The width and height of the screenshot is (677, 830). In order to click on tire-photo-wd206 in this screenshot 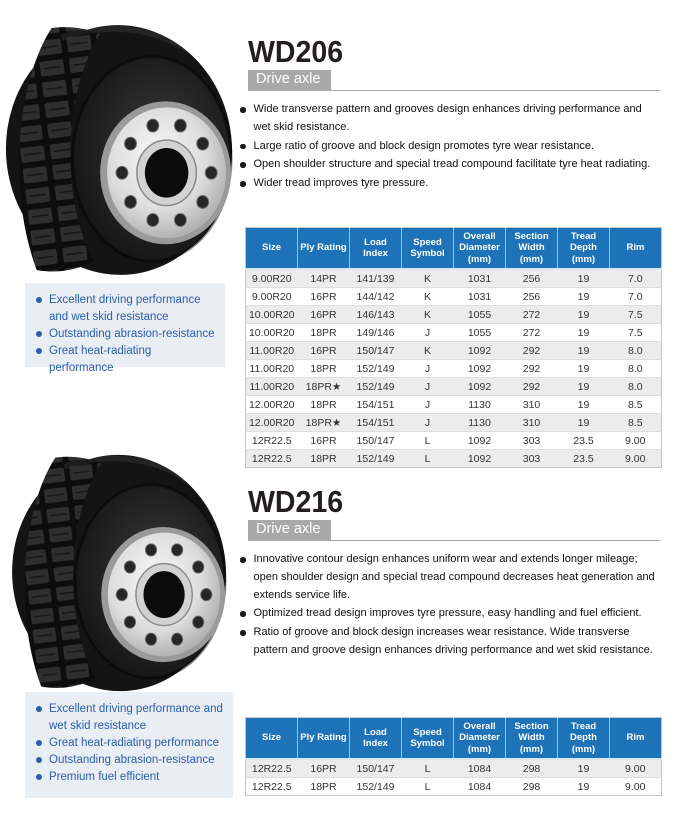, I will do `click(120, 150)`.